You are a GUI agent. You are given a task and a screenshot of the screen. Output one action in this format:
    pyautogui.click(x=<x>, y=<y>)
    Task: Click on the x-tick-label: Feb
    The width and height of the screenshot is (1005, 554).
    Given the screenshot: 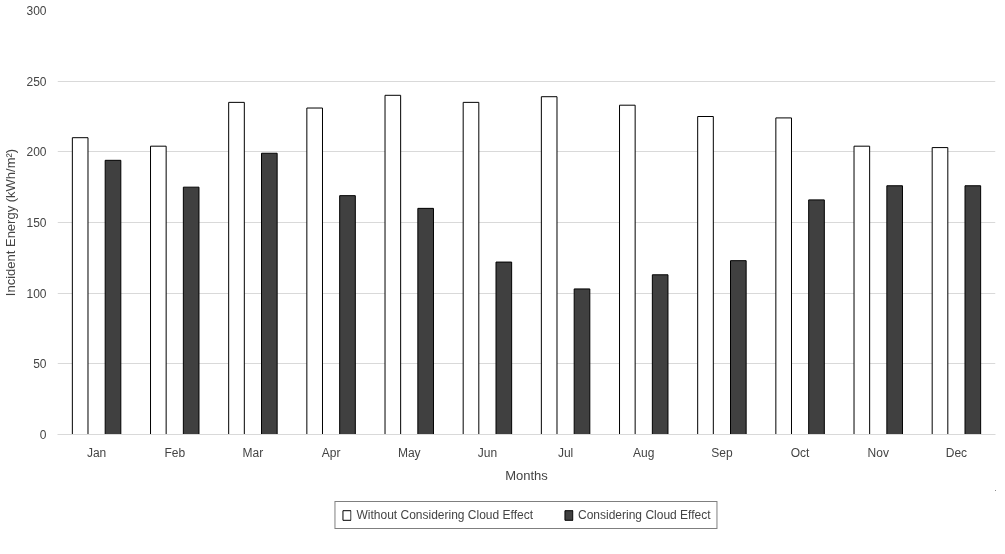 What is the action you would take?
    pyautogui.click(x=175, y=452)
    